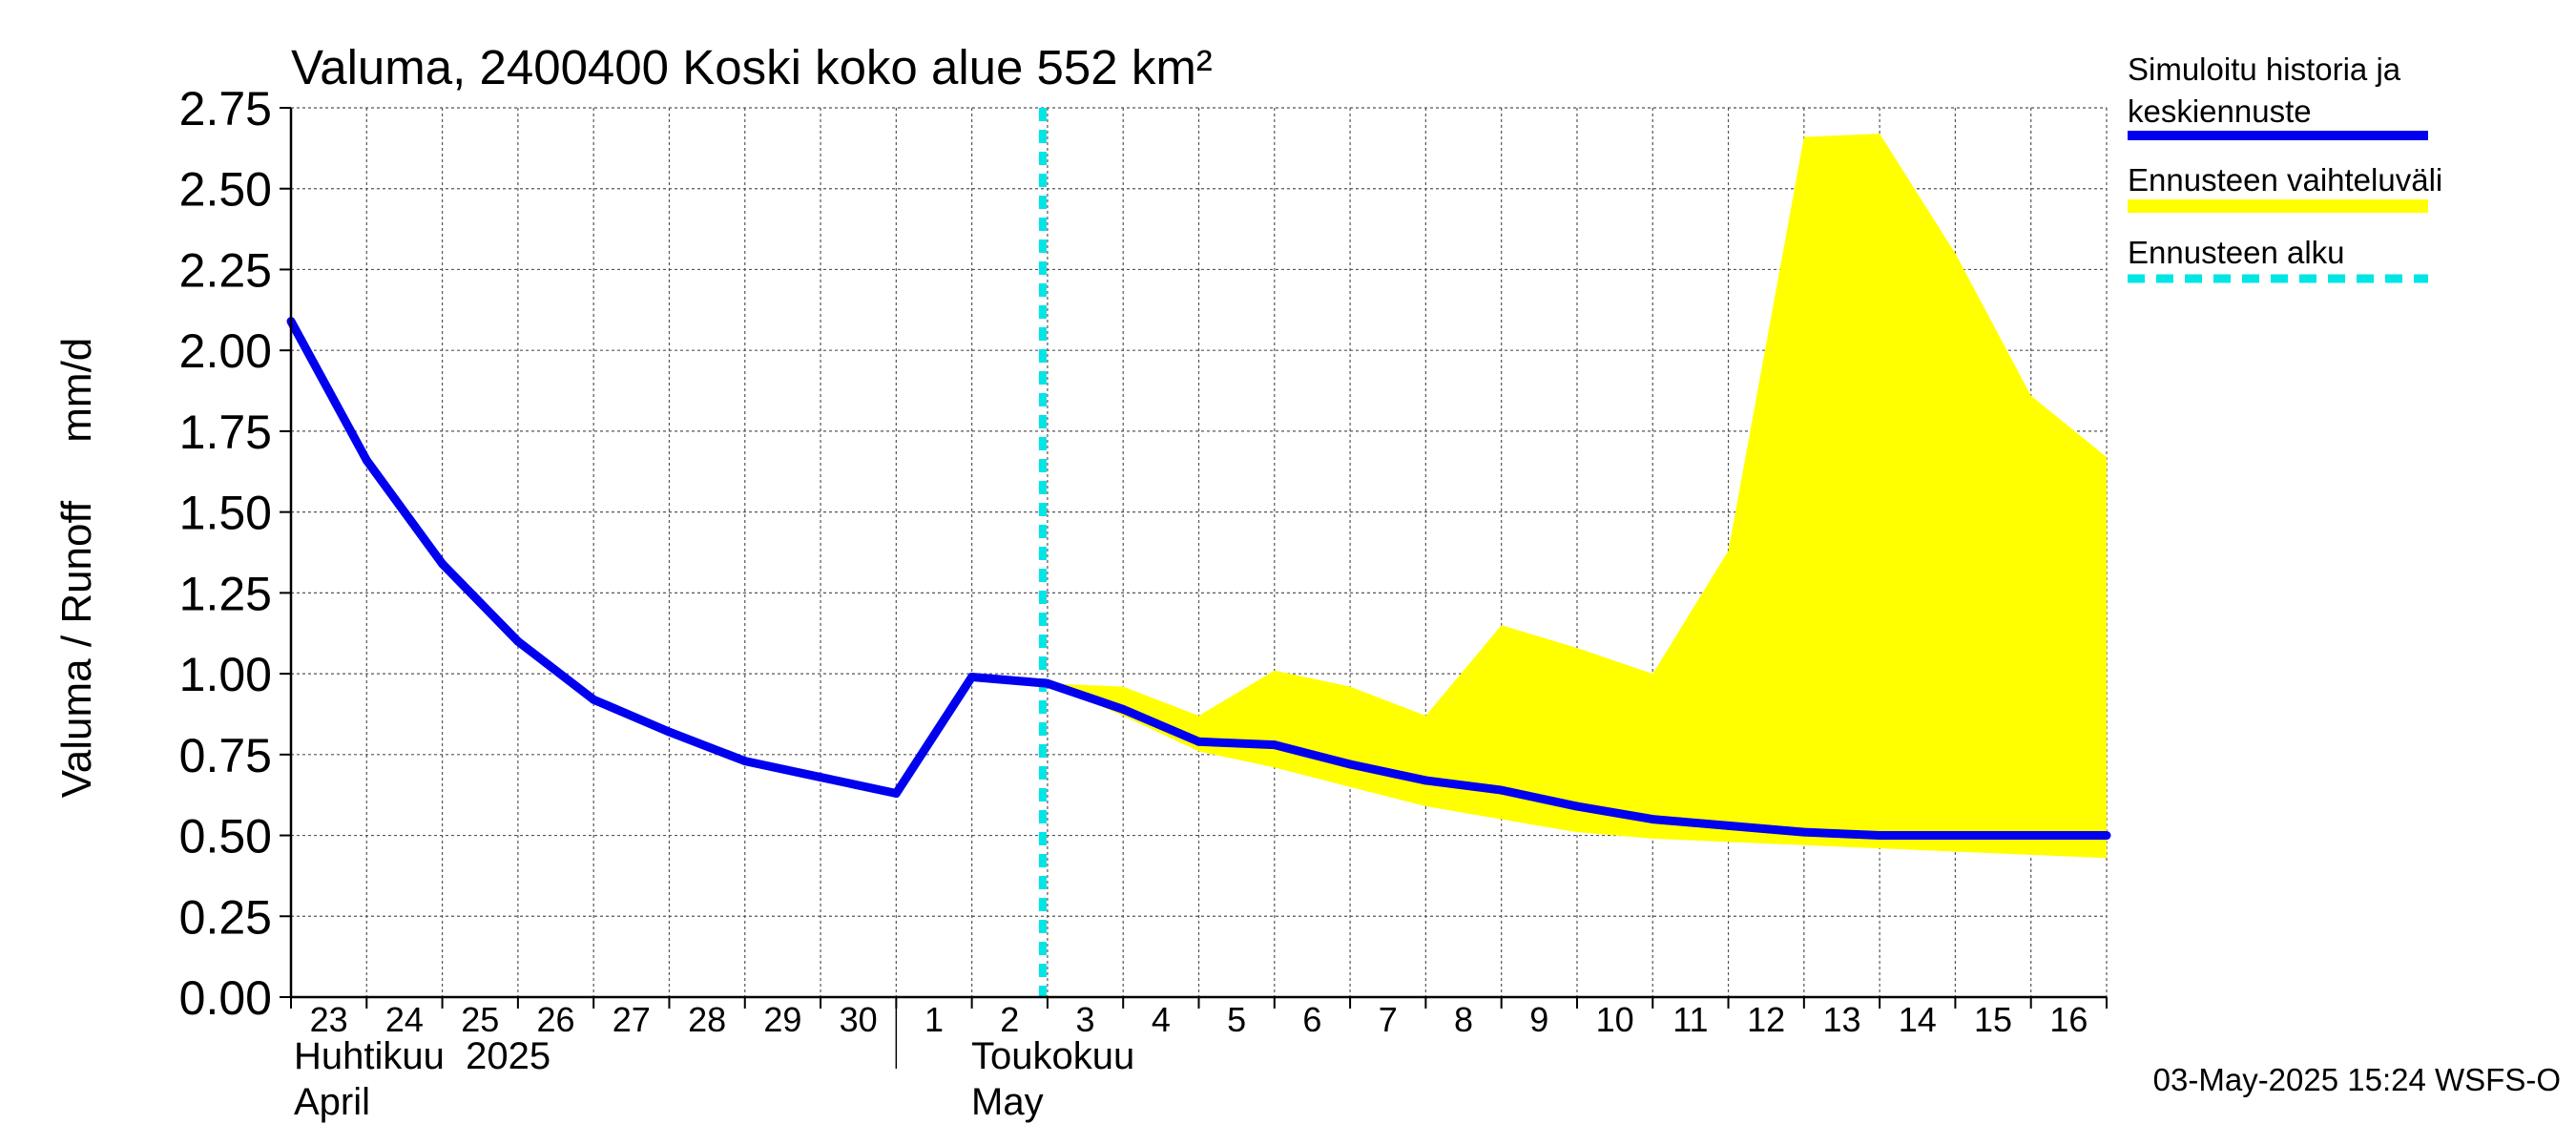  I want to click on x-tick-label: 11, so click(1690, 1019).